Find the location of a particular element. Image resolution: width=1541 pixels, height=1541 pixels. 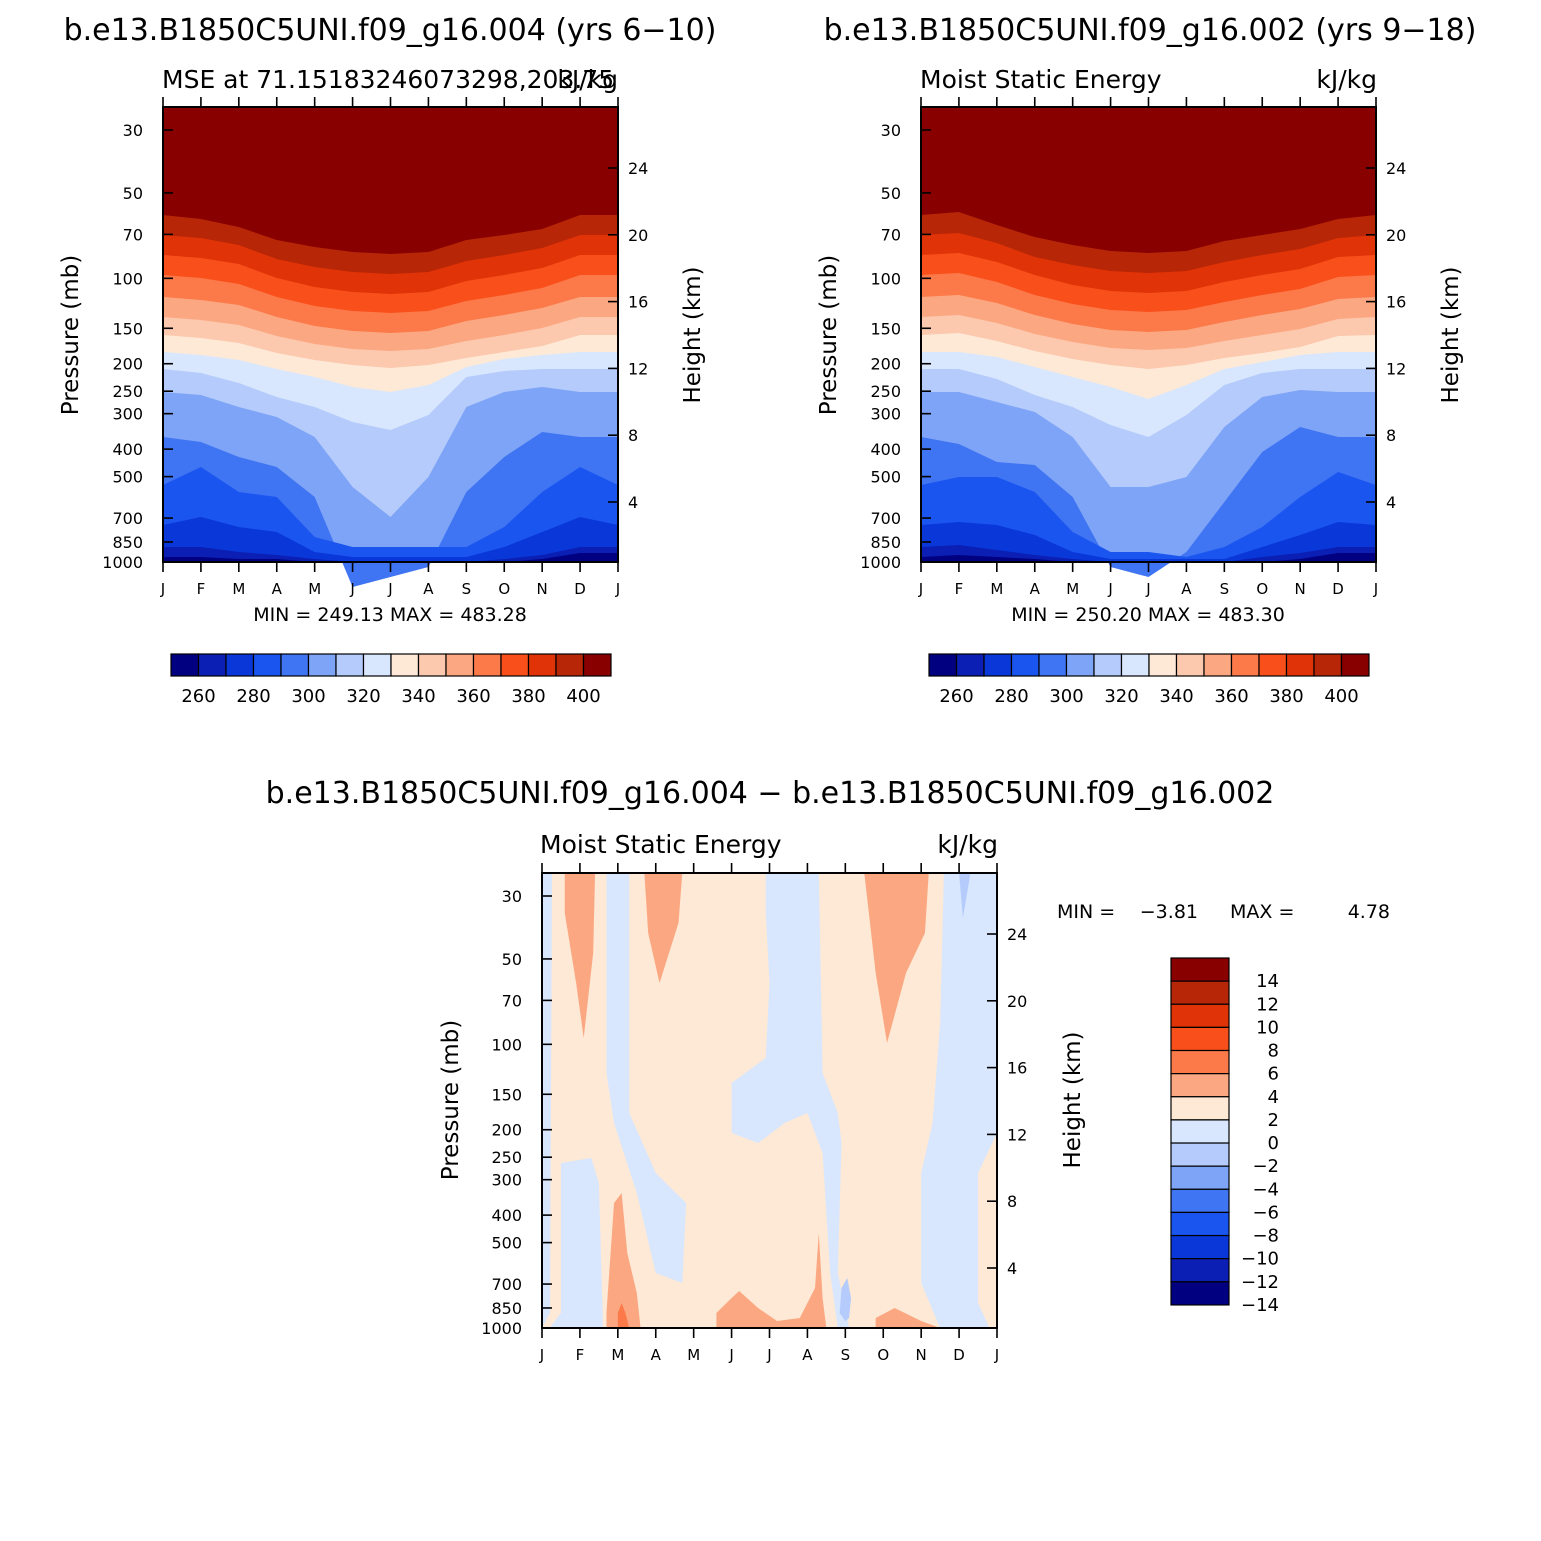

colorbar-label: 12 is located at coordinates (1267, 1004).